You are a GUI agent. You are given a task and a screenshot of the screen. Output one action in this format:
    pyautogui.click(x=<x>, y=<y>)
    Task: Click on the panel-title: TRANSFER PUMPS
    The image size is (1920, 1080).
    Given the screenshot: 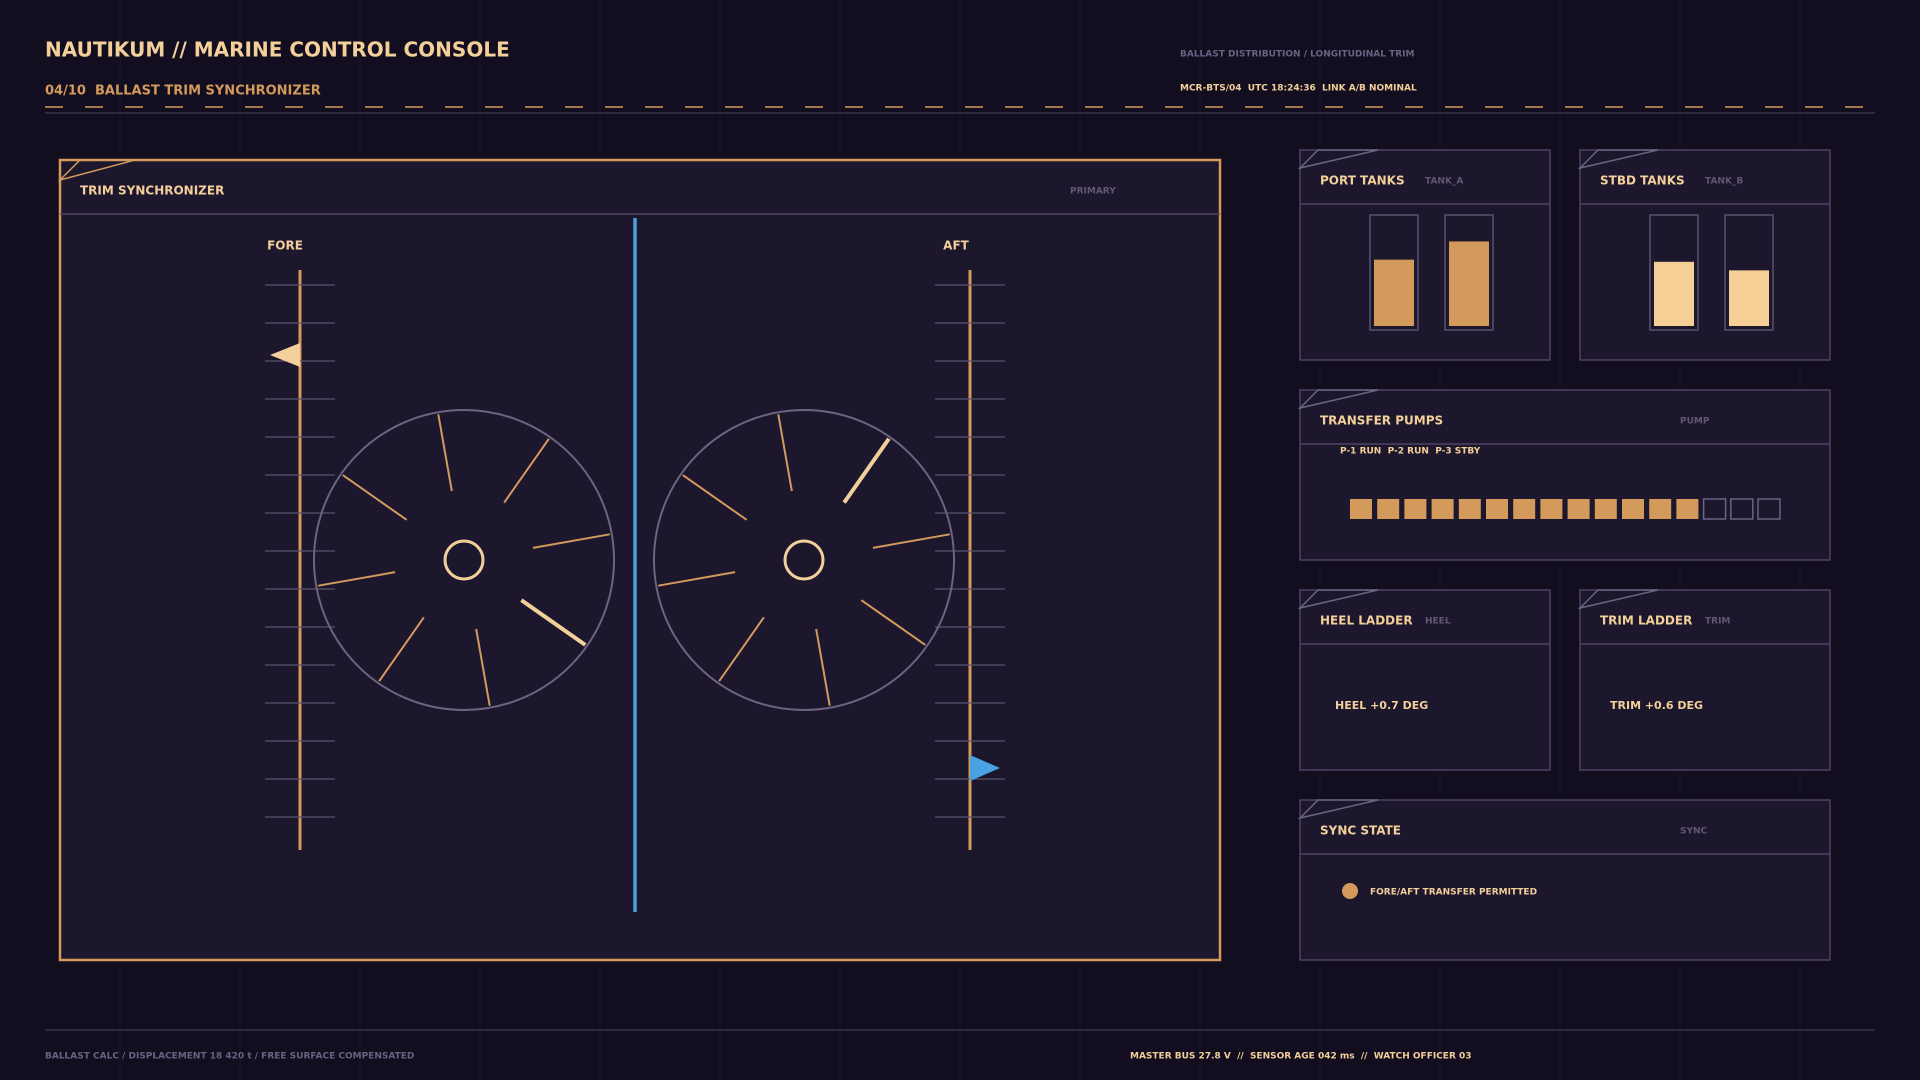 What is the action you would take?
    pyautogui.click(x=1381, y=421)
    